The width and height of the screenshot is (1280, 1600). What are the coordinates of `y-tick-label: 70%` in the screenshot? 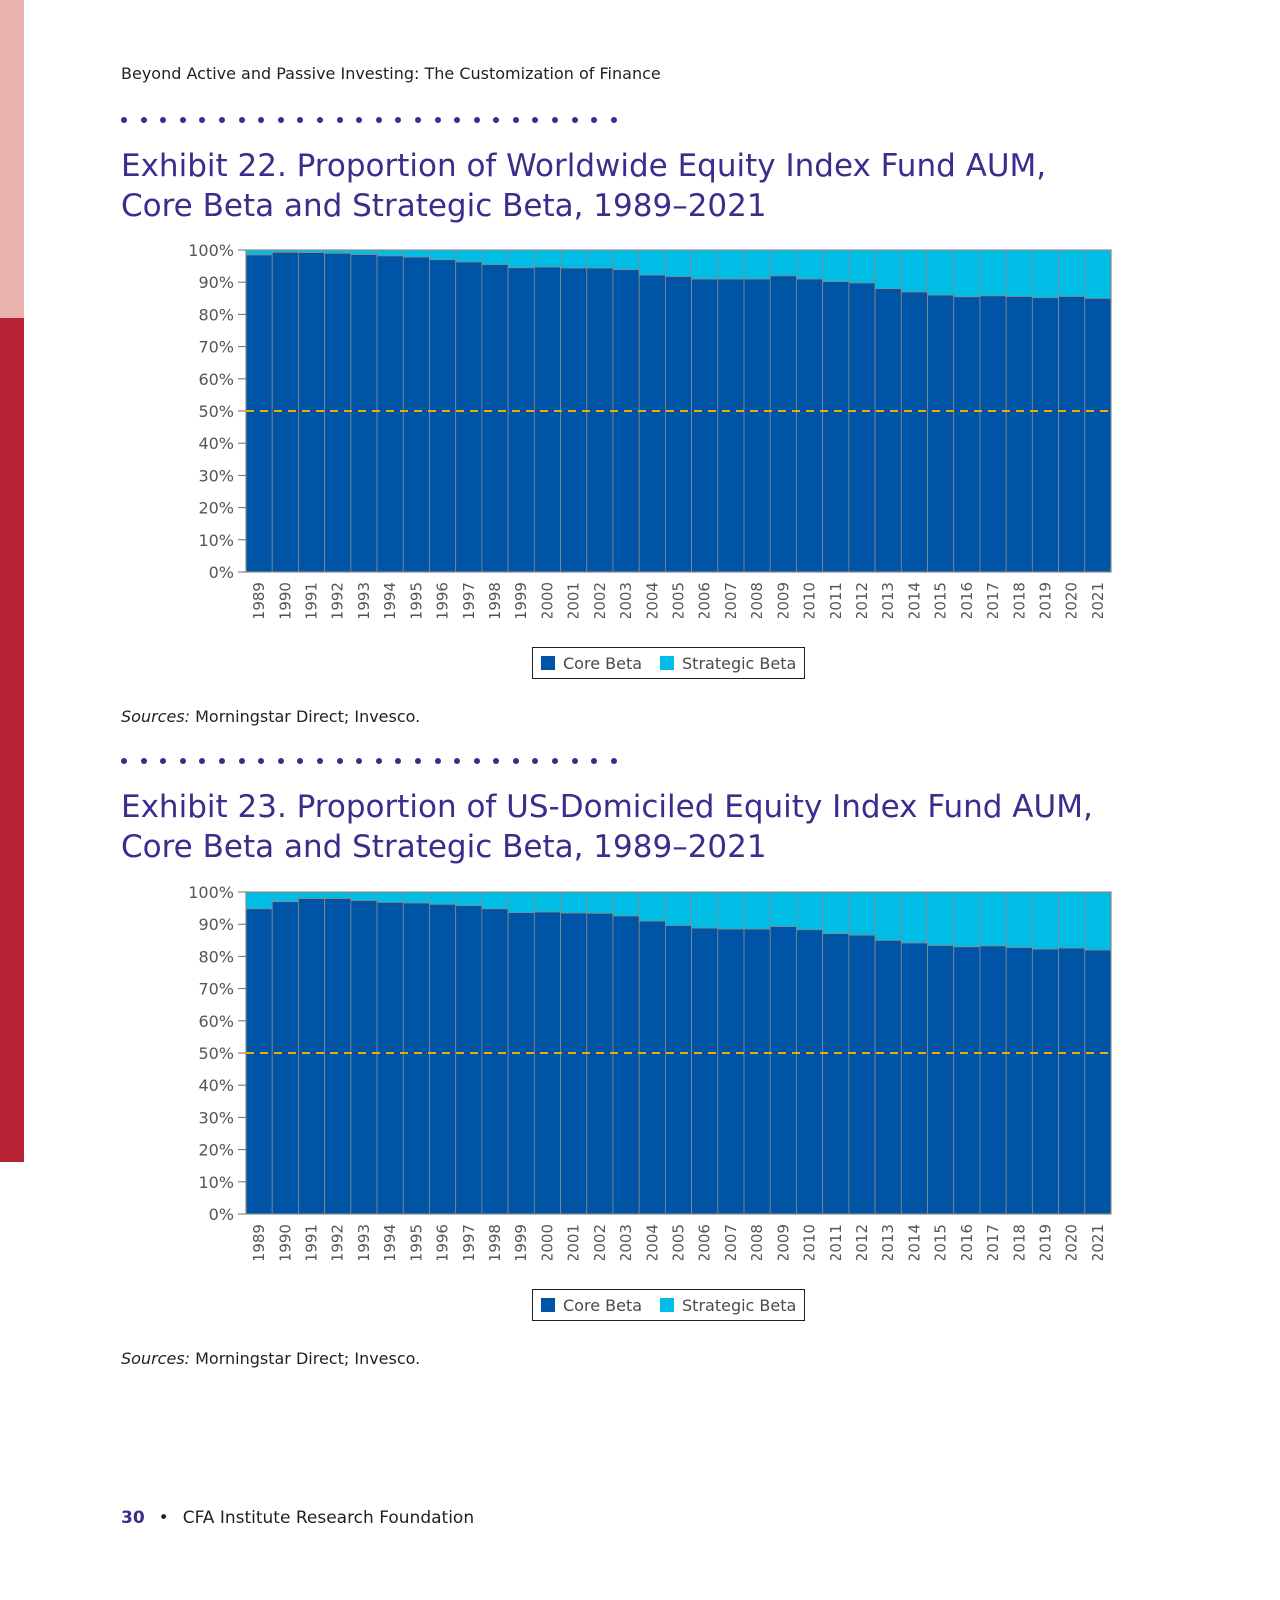 It's located at (216, 347).